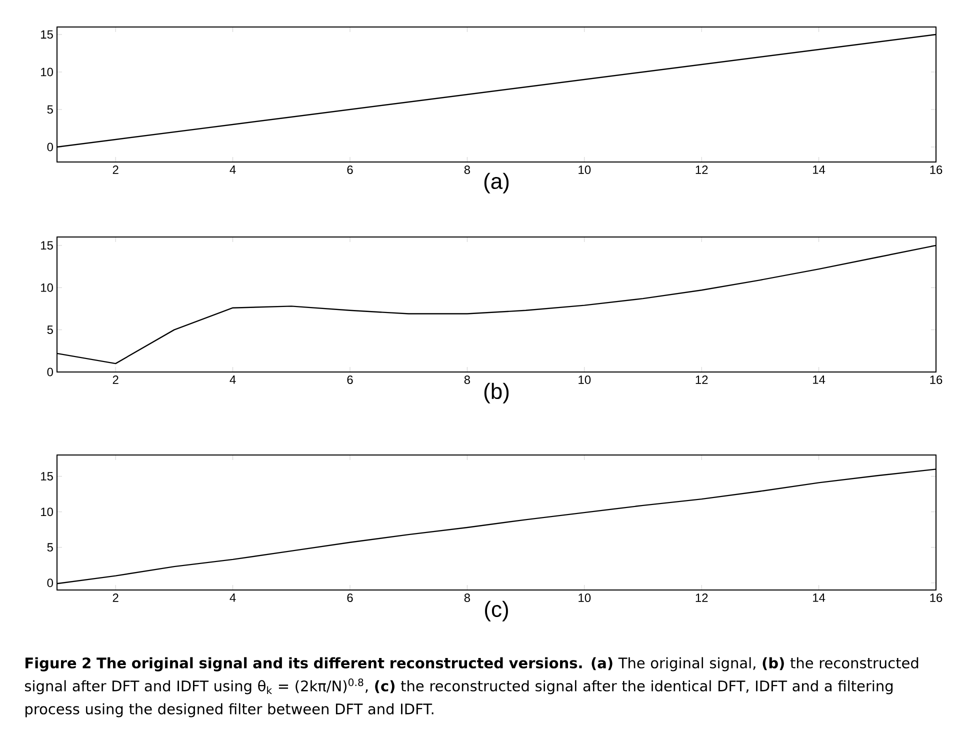  Describe the element at coordinates (496, 611) in the screenshot. I see `x-axis-title: (c)` at that location.